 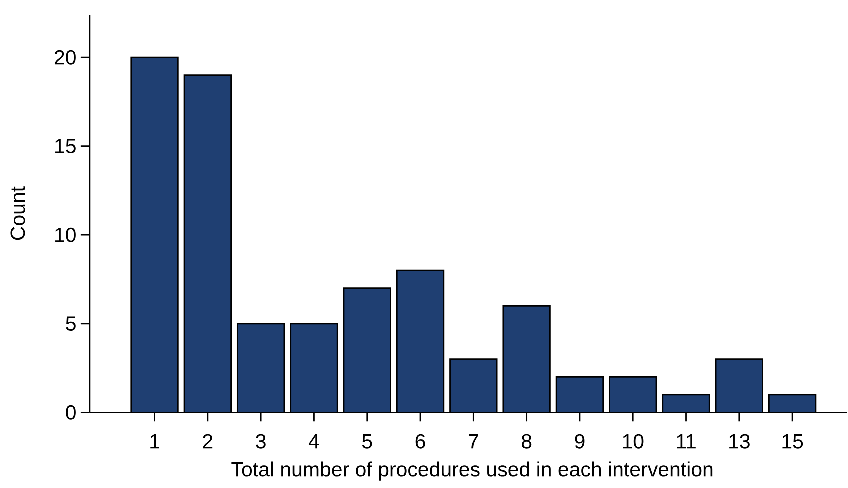 I want to click on y-tick-label: 0, so click(x=71, y=413).